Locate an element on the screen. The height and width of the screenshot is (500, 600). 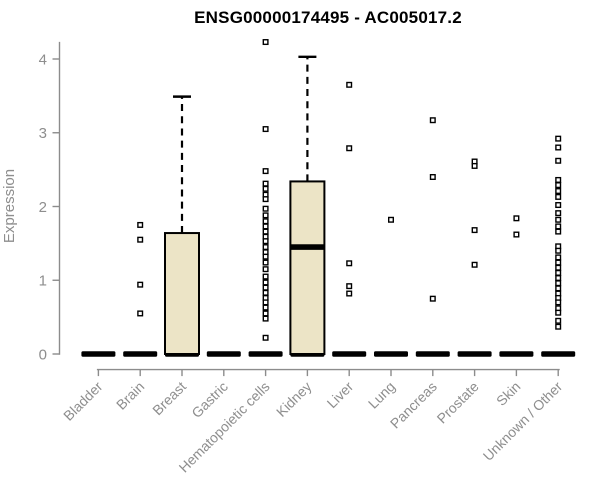
chart-title: ENSG00000174495 - AC005017.2 is located at coordinates (328, 17).